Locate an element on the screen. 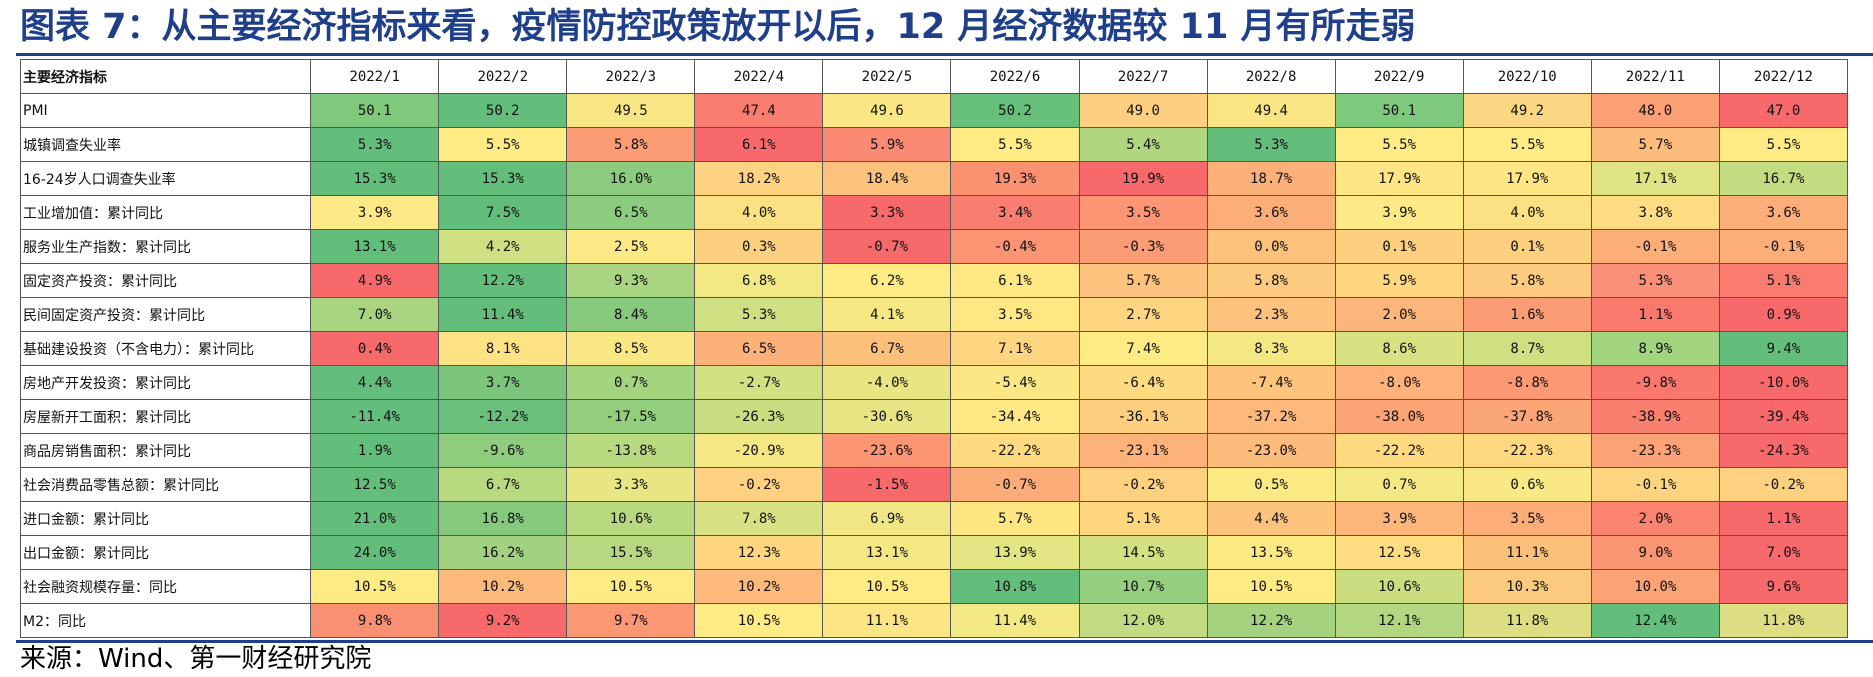 This screenshot has width=1873, height=677. column-header: 2022/2 is located at coordinates (503, 76).